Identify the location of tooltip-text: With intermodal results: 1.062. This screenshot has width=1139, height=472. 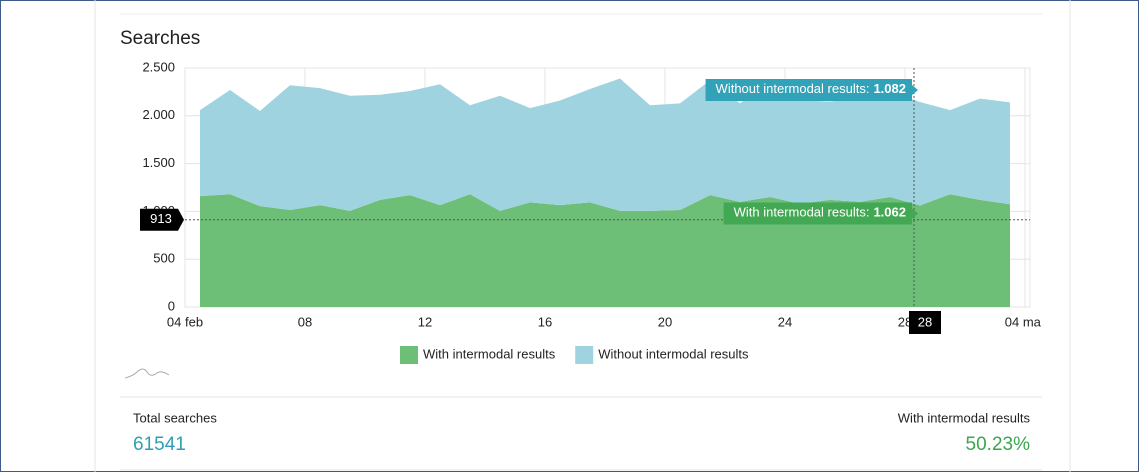
(820, 212).